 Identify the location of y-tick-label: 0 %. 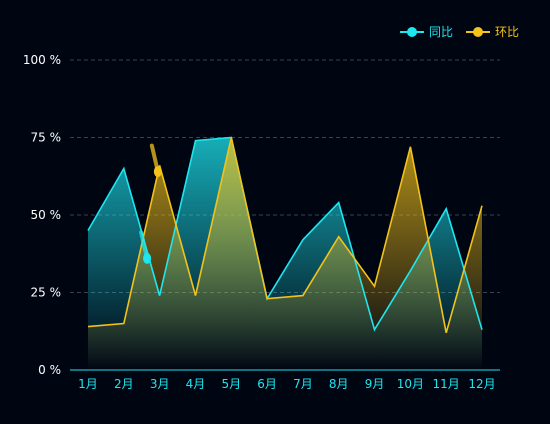
(49, 370).